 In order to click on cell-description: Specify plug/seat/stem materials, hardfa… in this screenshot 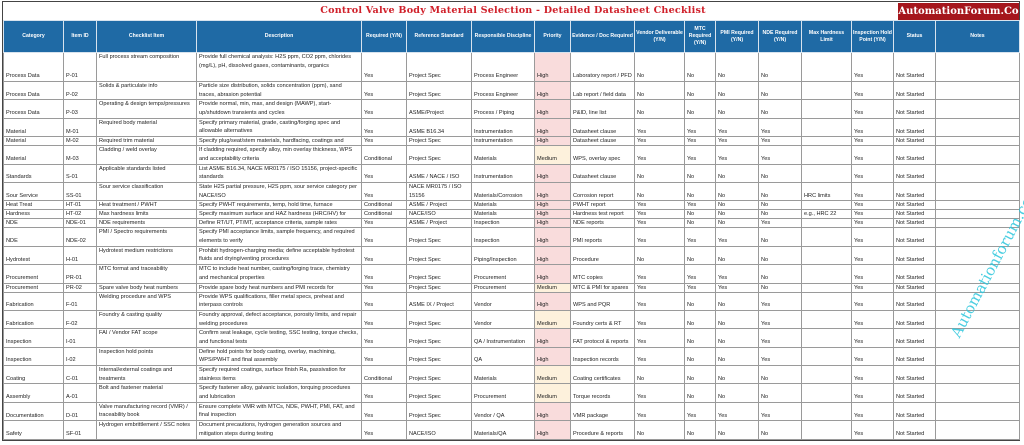, I will do `click(279, 141)`.